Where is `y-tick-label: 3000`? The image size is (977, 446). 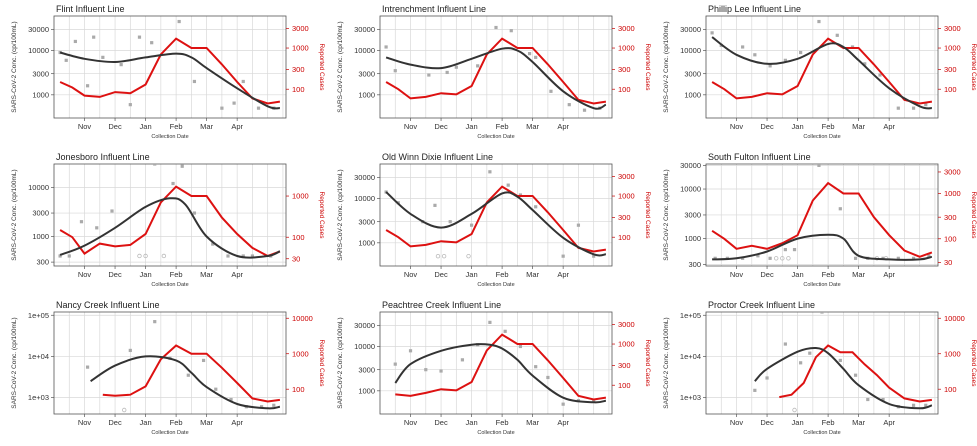
y-tick-label: 3000 is located at coordinates (366, 369).